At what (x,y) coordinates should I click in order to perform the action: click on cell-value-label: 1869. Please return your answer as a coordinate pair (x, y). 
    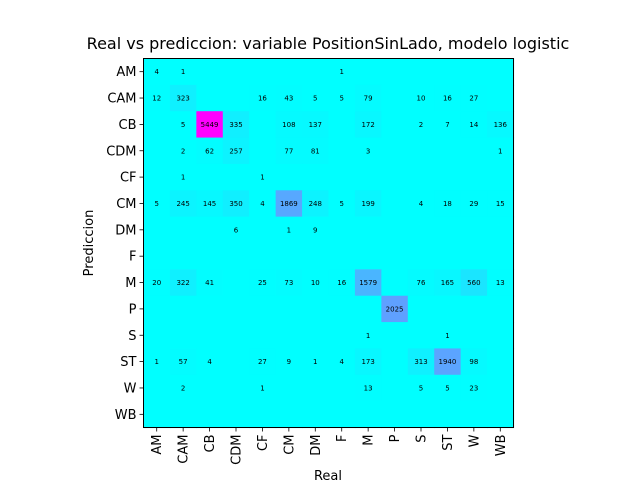
    Looking at the image, I should click on (289, 204).